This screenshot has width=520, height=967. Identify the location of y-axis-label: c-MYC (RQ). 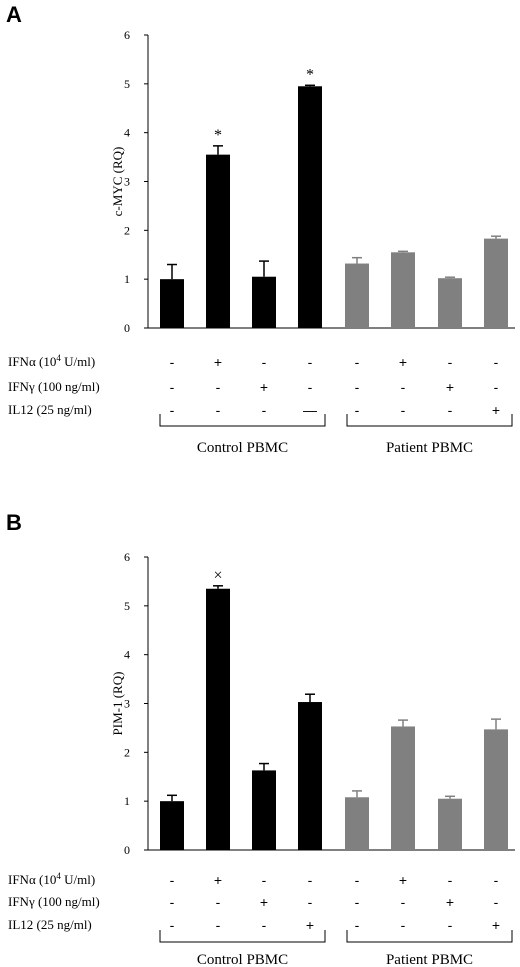
(117, 182).